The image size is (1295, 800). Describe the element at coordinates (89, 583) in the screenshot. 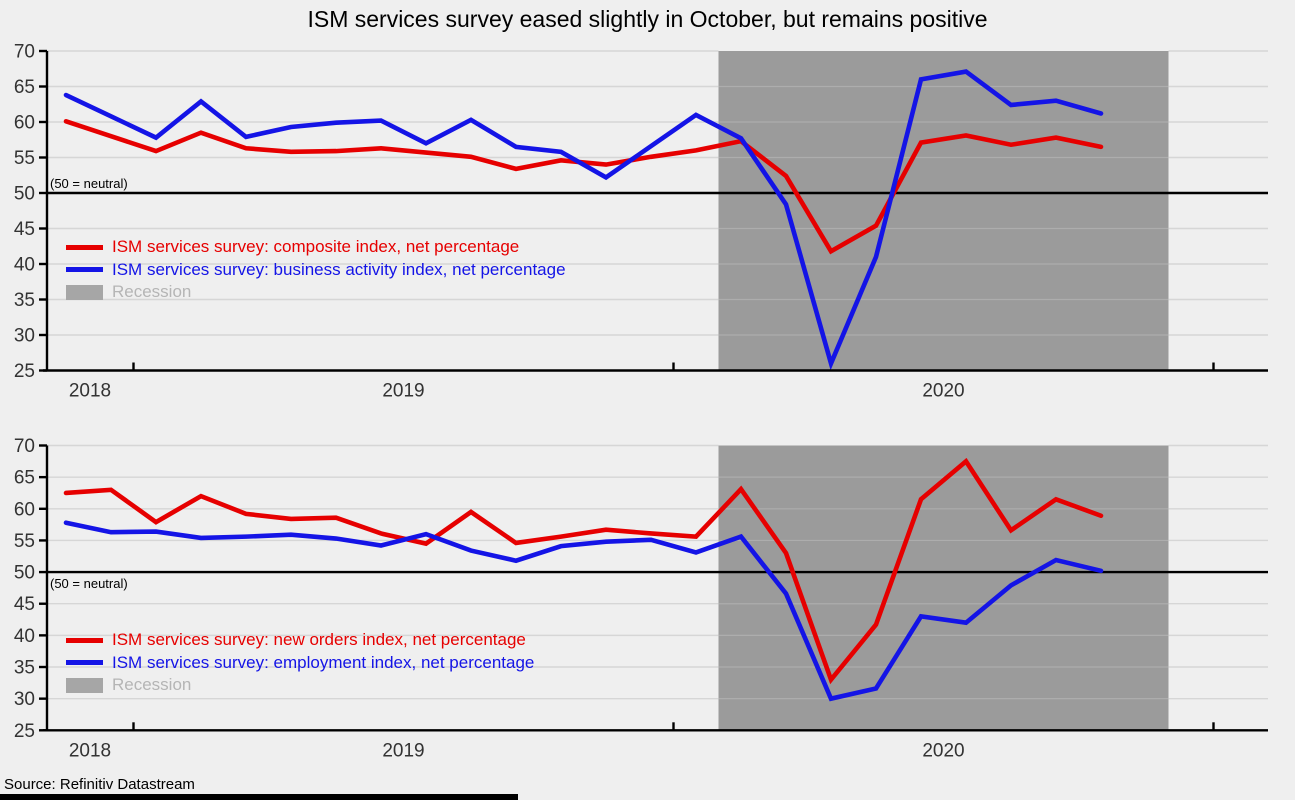

I see `neutral-note-bottom: (50 = neutral)` at that location.